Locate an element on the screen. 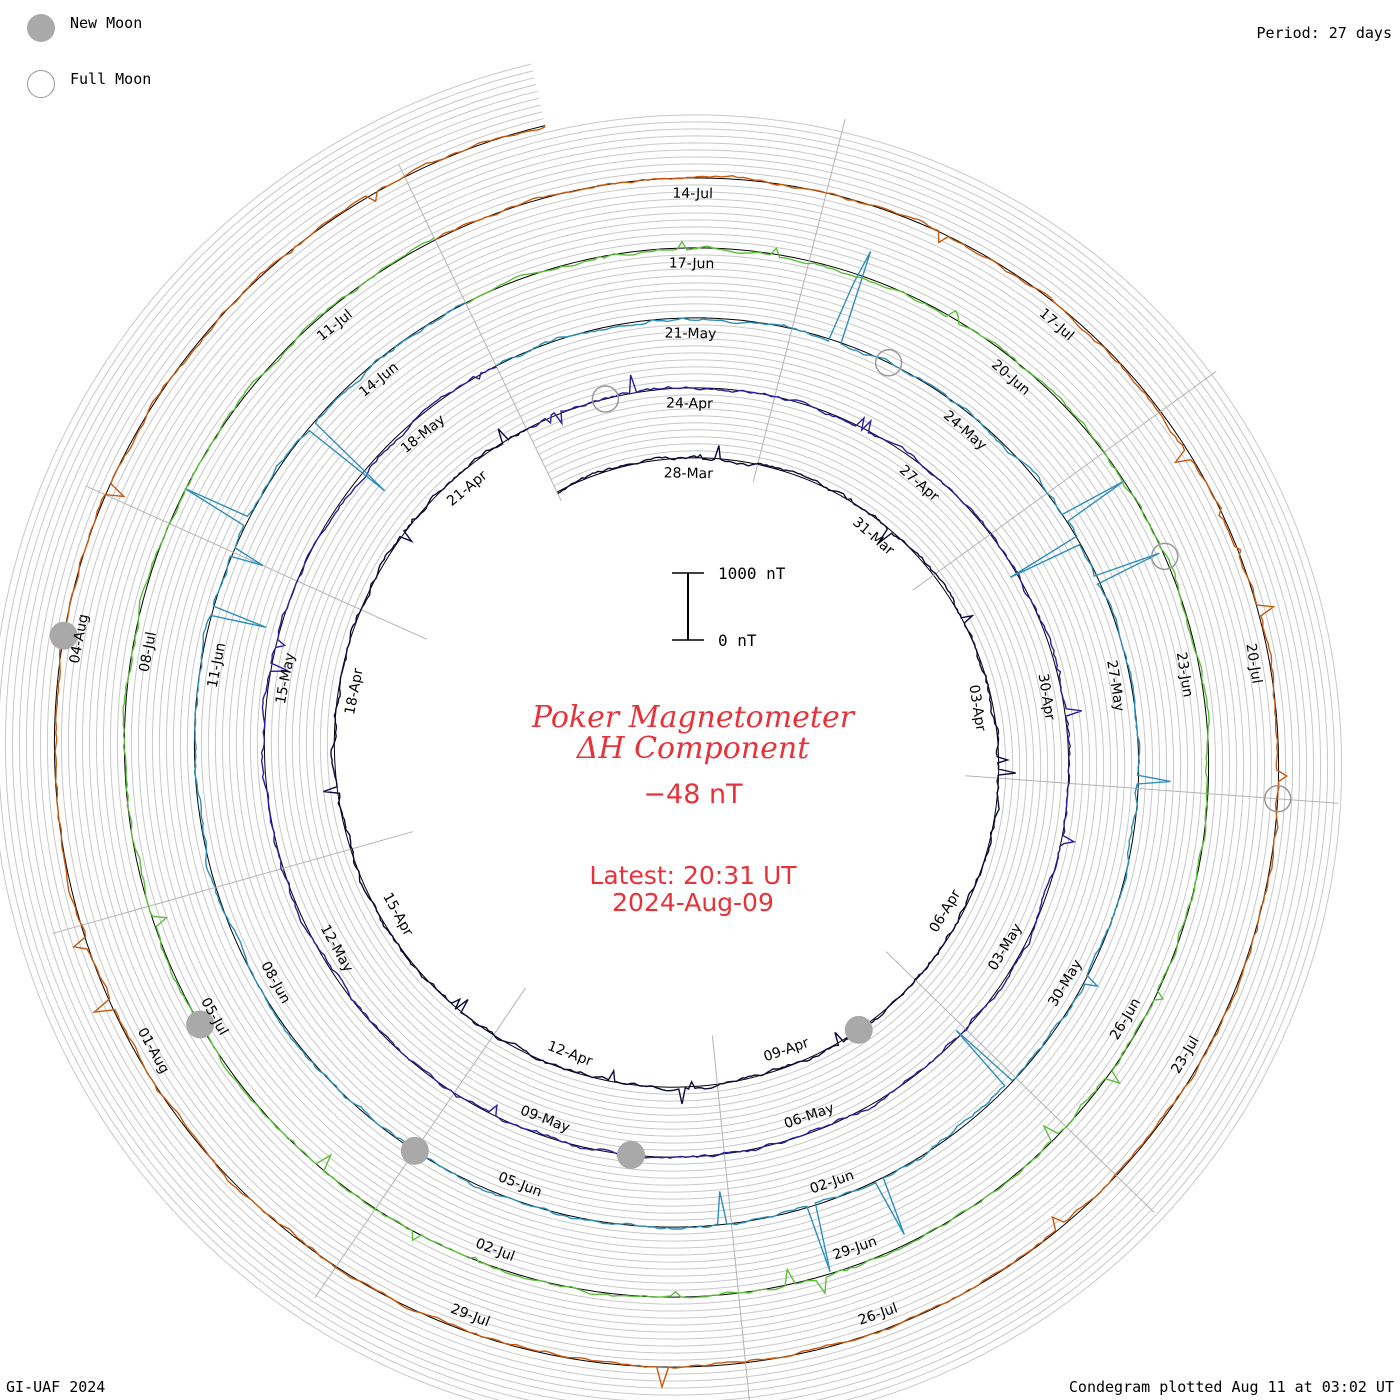 The height and width of the screenshot is (1400, 1400). date-label: 27-Apr is located at coordinates (919, 483).